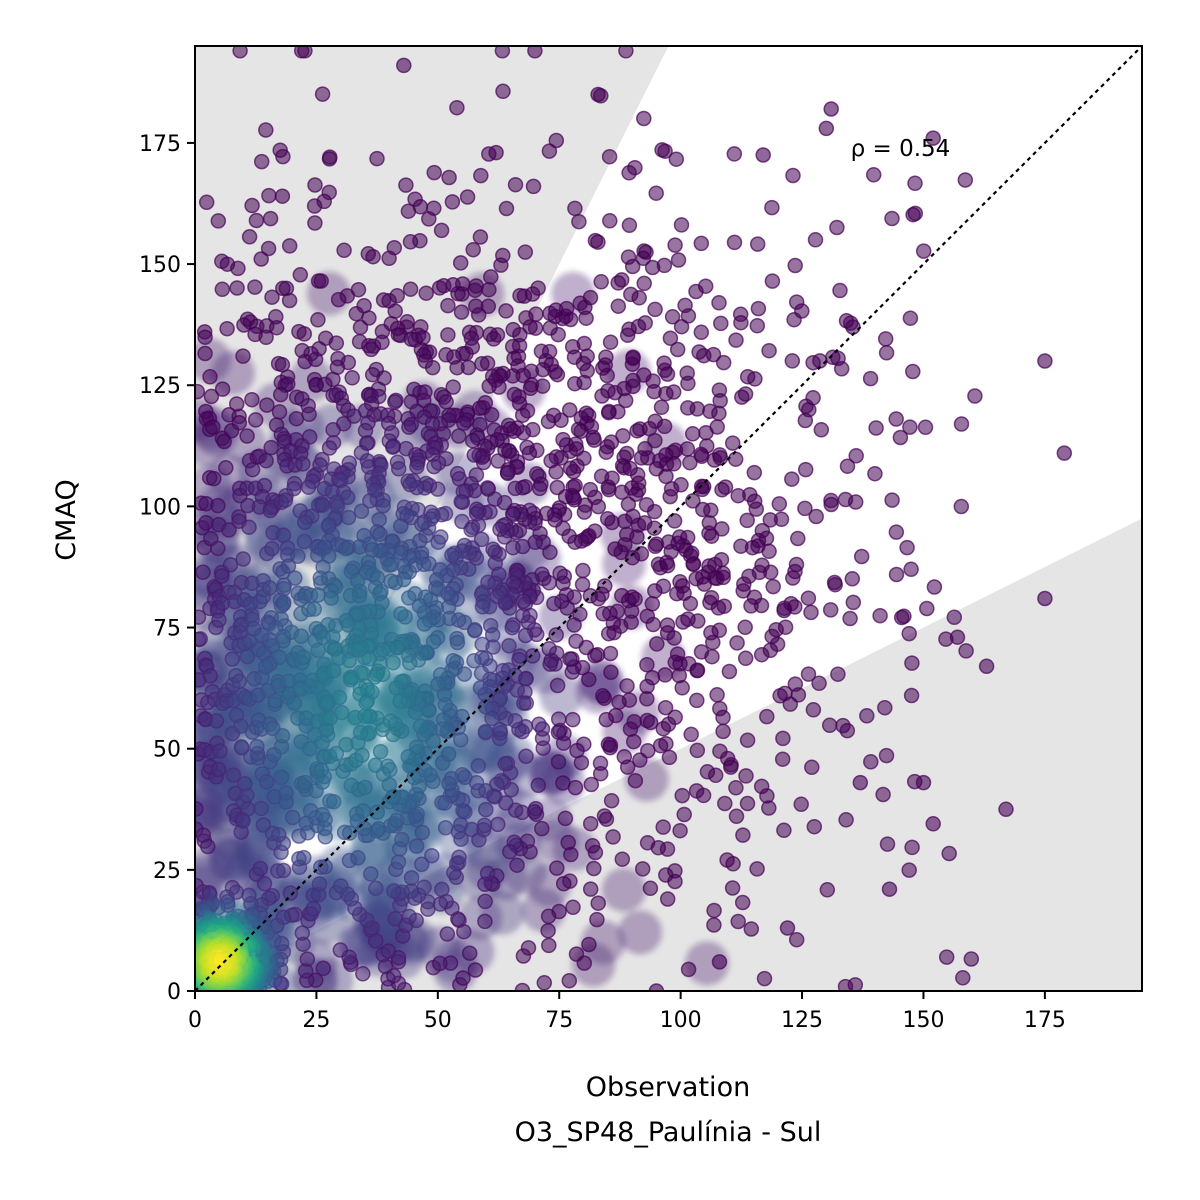  What do you see at coordinates (1045, 1020) in the screenshot?
I see `x-tick-label: 175` at bounding box center [1045, 1020].